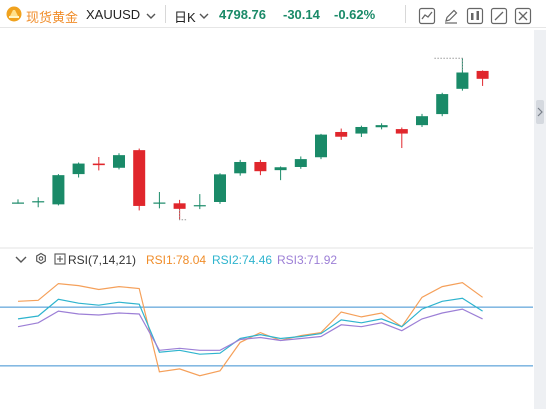 The height and width of the screenshot is (409, 546). I want to click on chart-header: 现货黄金 XAUUSD 日K 4798.76 -30.14 -0.62%, so click(273, 14).